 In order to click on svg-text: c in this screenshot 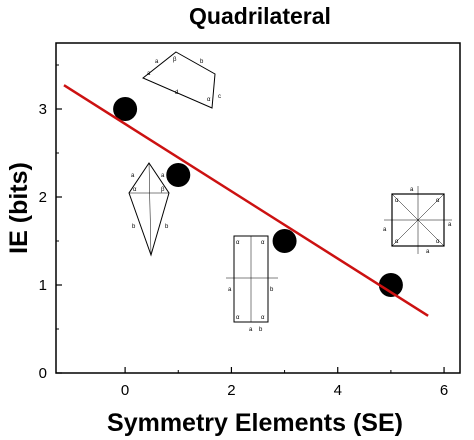, I will do `click(219, 97)`.